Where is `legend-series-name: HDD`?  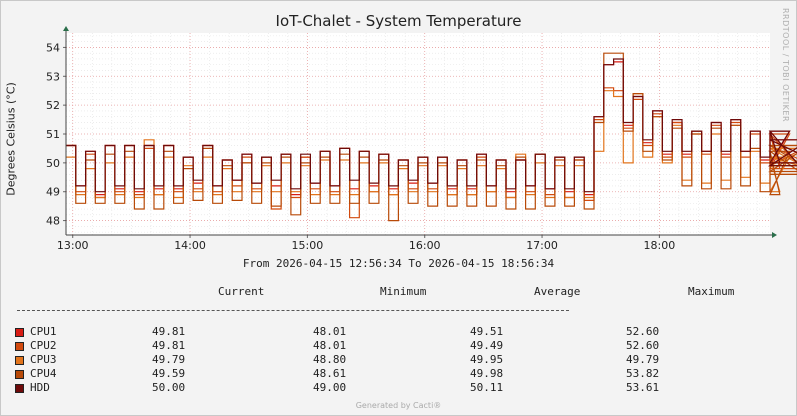 legend-series-name: HDD is located at coordinates (40, 387).